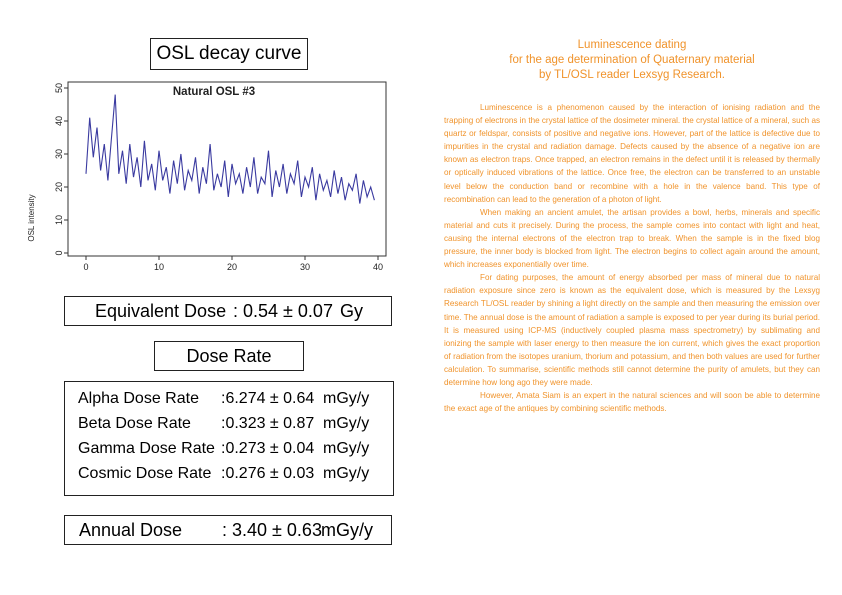  I want to click on rate-value: :0.323 ± 0.87, so click(268, 423).